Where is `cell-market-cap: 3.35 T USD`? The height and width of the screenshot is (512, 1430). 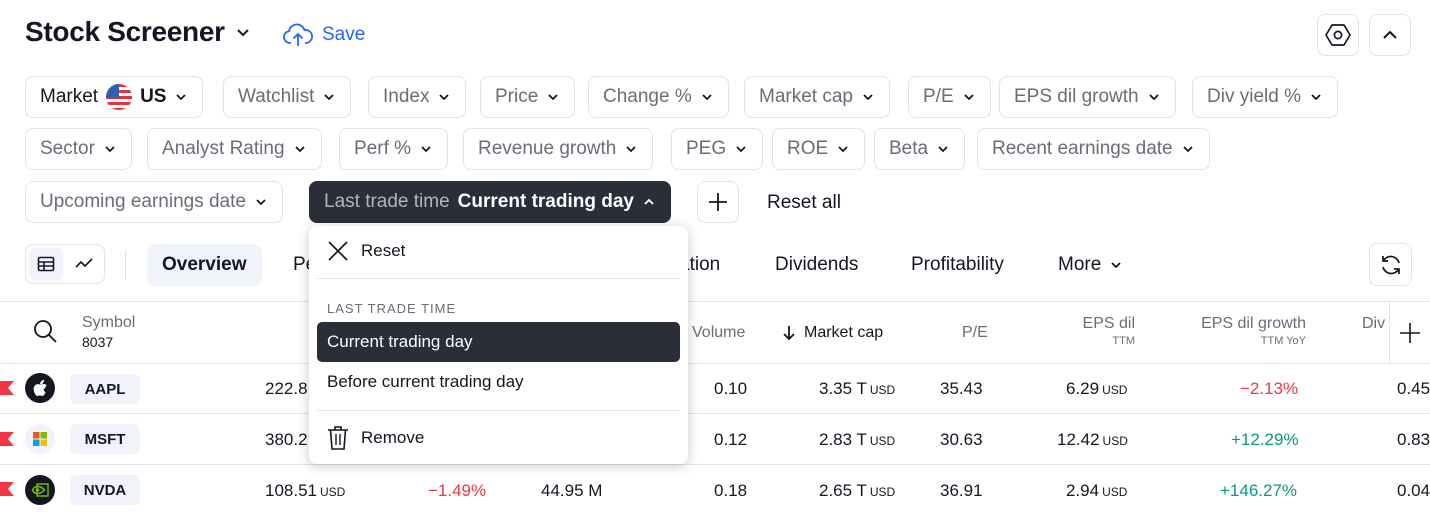
cell-market-cap: 3.35 T USD is located at coordinates (857, 389).